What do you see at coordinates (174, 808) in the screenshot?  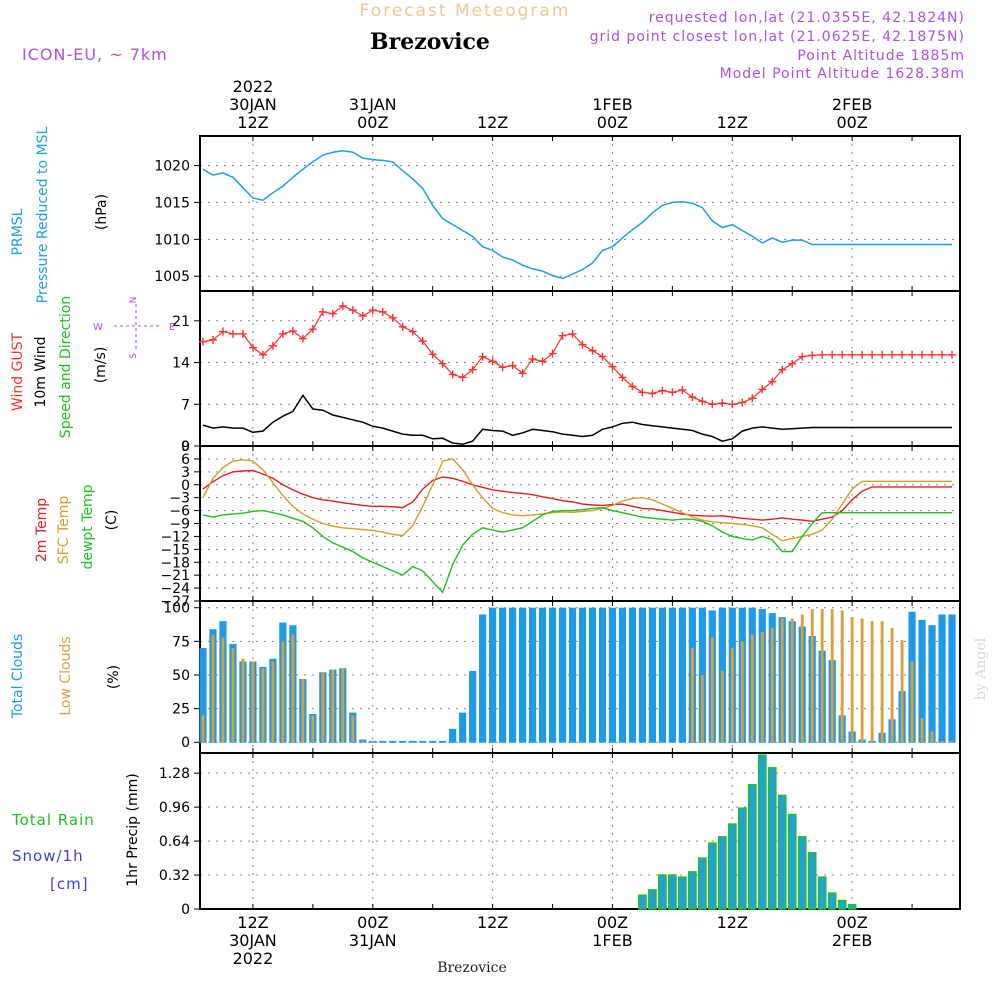 I see `y-tick-label: 0.96` at bounding box center [174, 808].